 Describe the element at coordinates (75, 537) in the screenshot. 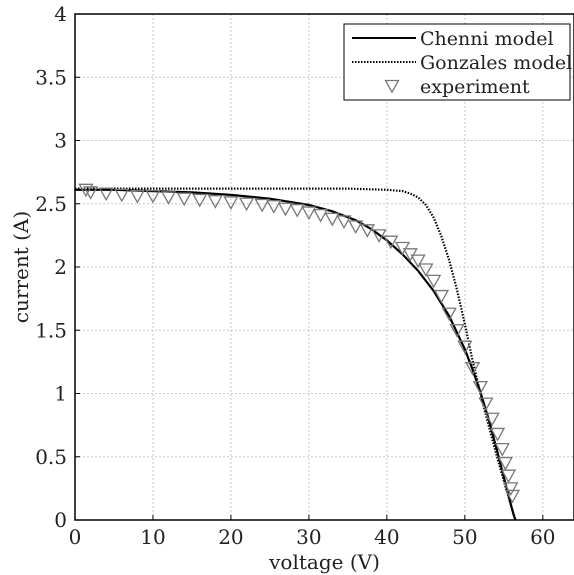

I see `x-tick-label: 0` at that location.